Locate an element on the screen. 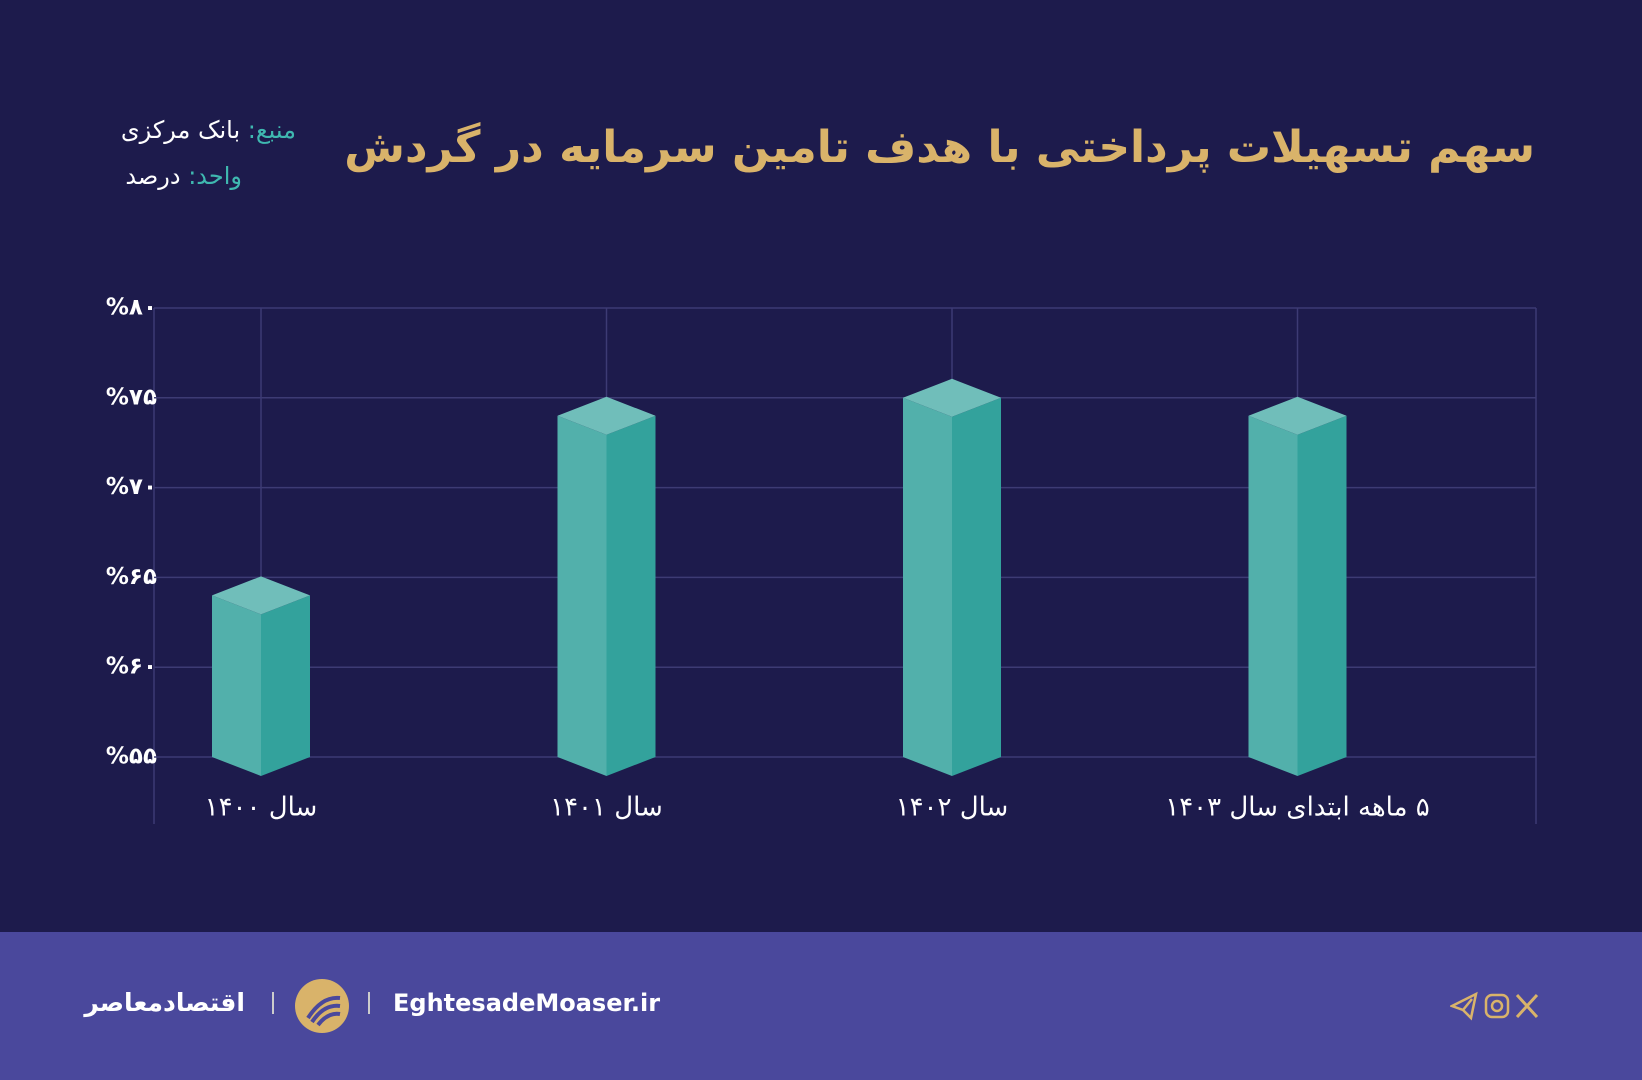 The width and height of the screenshot is (1642, 1080). source-value: بانک مرکزی is located at coordinates (180, 130).